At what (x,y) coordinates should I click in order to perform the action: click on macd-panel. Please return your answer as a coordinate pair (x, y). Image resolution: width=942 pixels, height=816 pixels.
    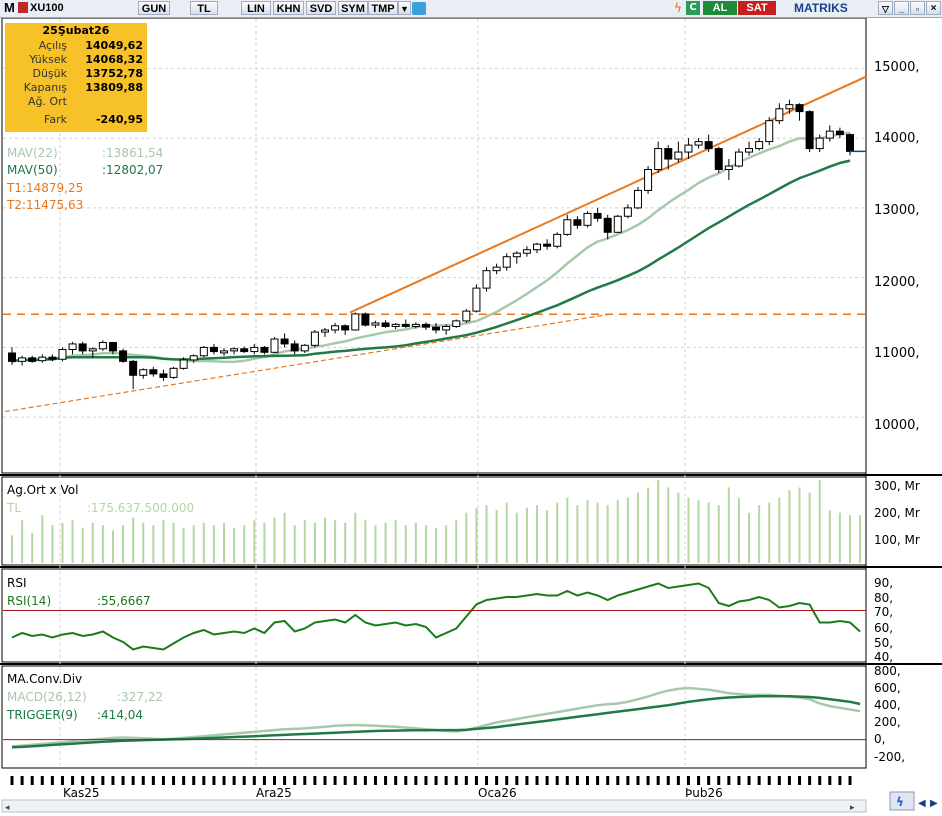
    Looking at the image, I should click on (434, 717).